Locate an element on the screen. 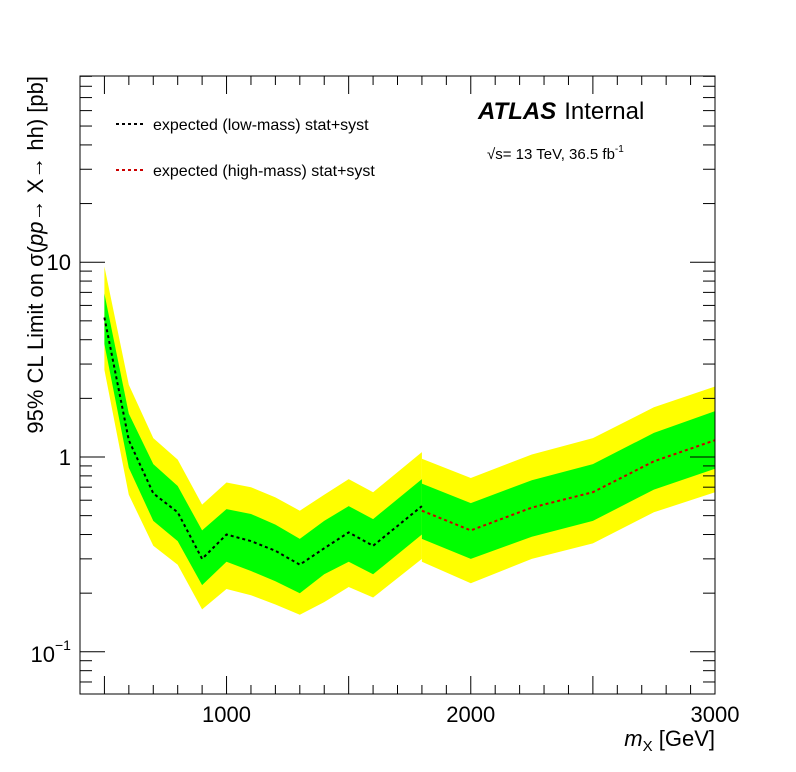  x-axis-title: mX [GeV] is located at coordinates (669, 740).